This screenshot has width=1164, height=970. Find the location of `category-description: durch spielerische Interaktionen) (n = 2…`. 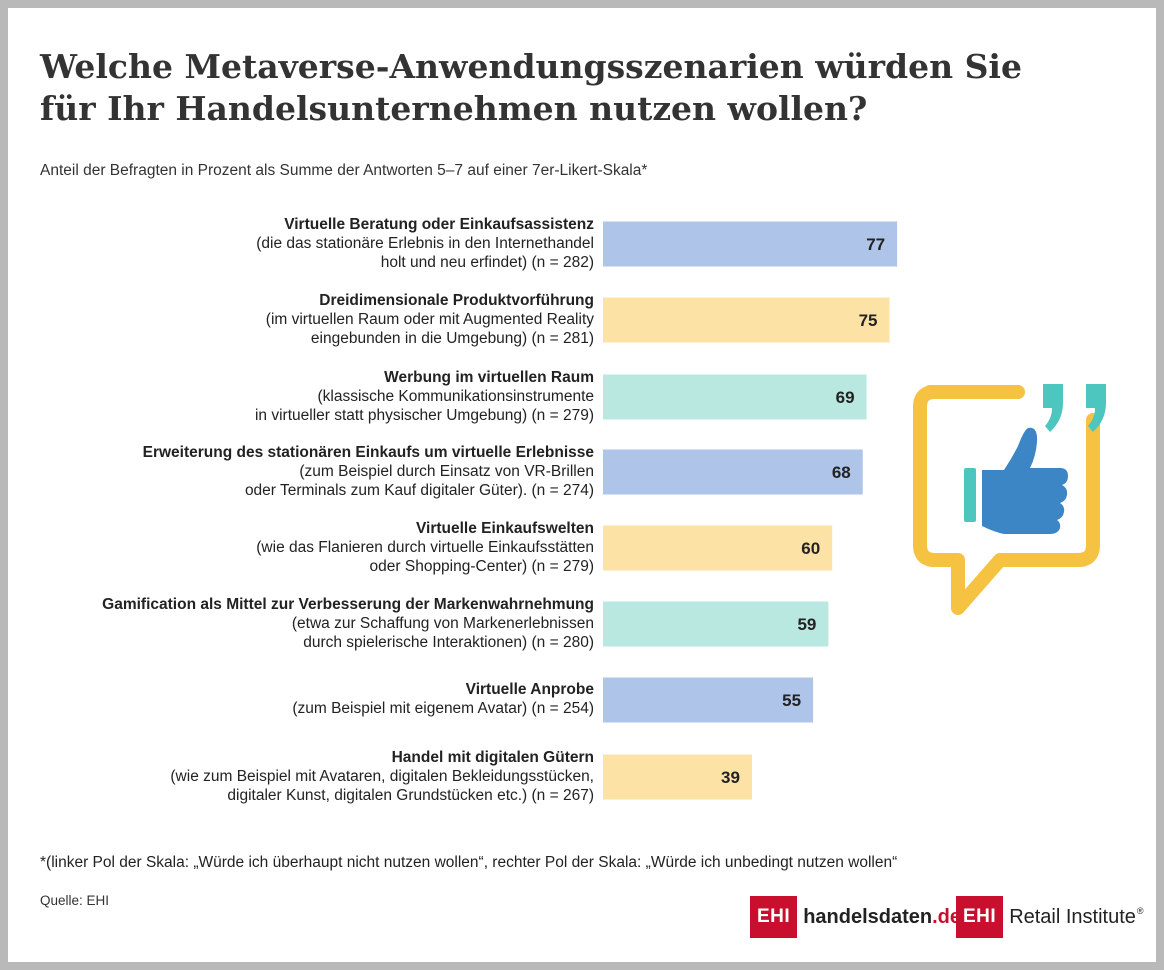

category-description: durch spielerische Interaktionen) (n = 2… is located at coordinates (448, 642).